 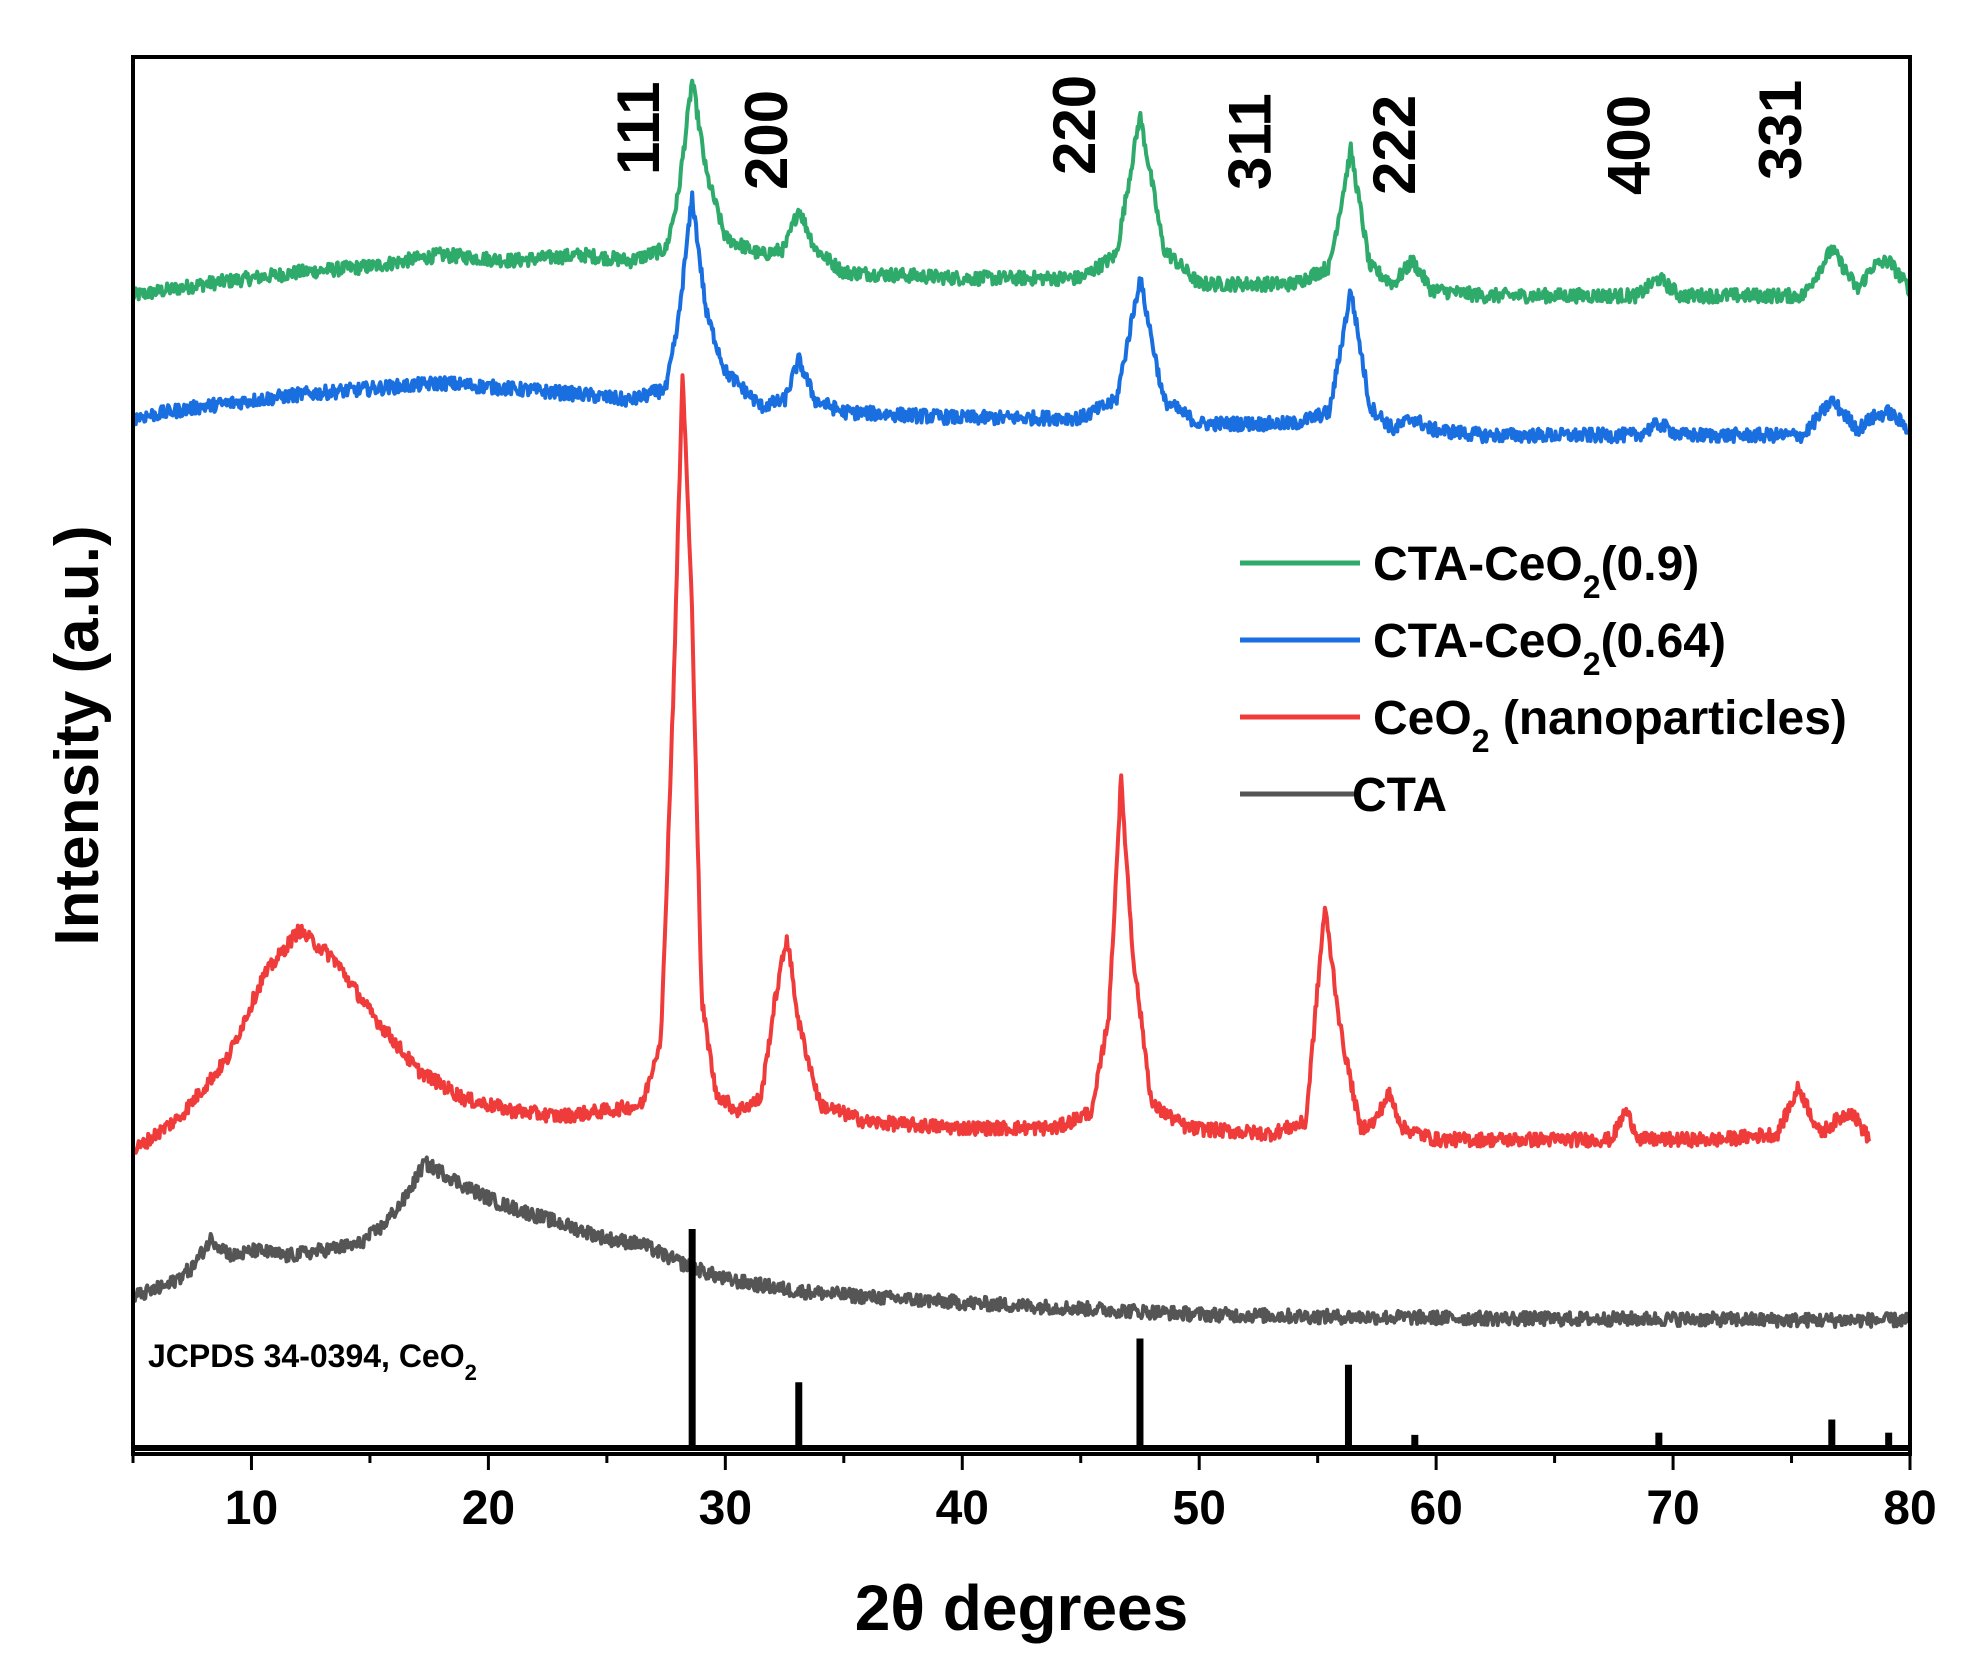 I want to click on x-tick-label-50: 50, so click(x=1199, y=1508).